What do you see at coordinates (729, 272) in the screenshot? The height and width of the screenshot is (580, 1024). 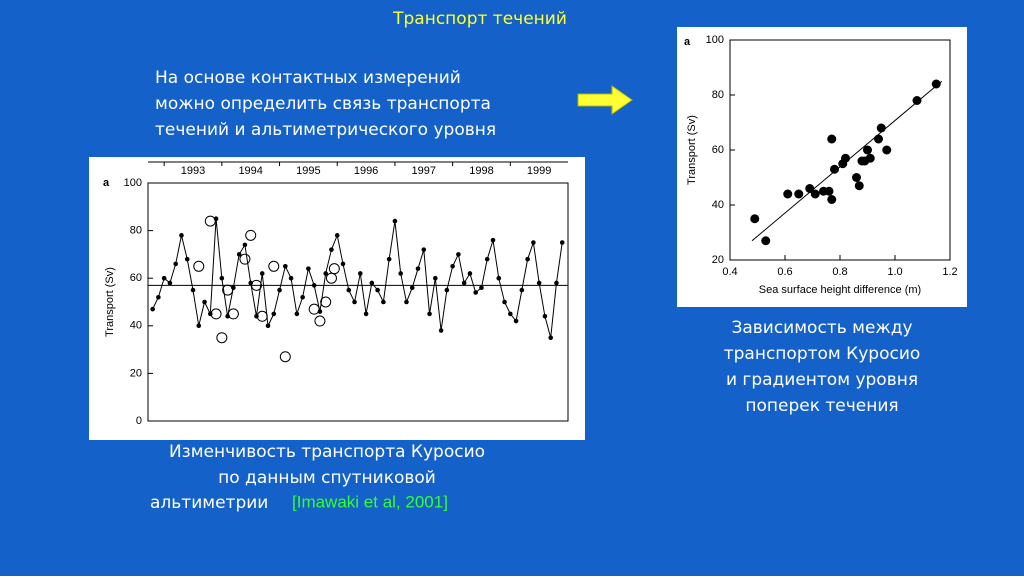 I see `x-tick-label: 0.4` at bounding box center [729, 272].